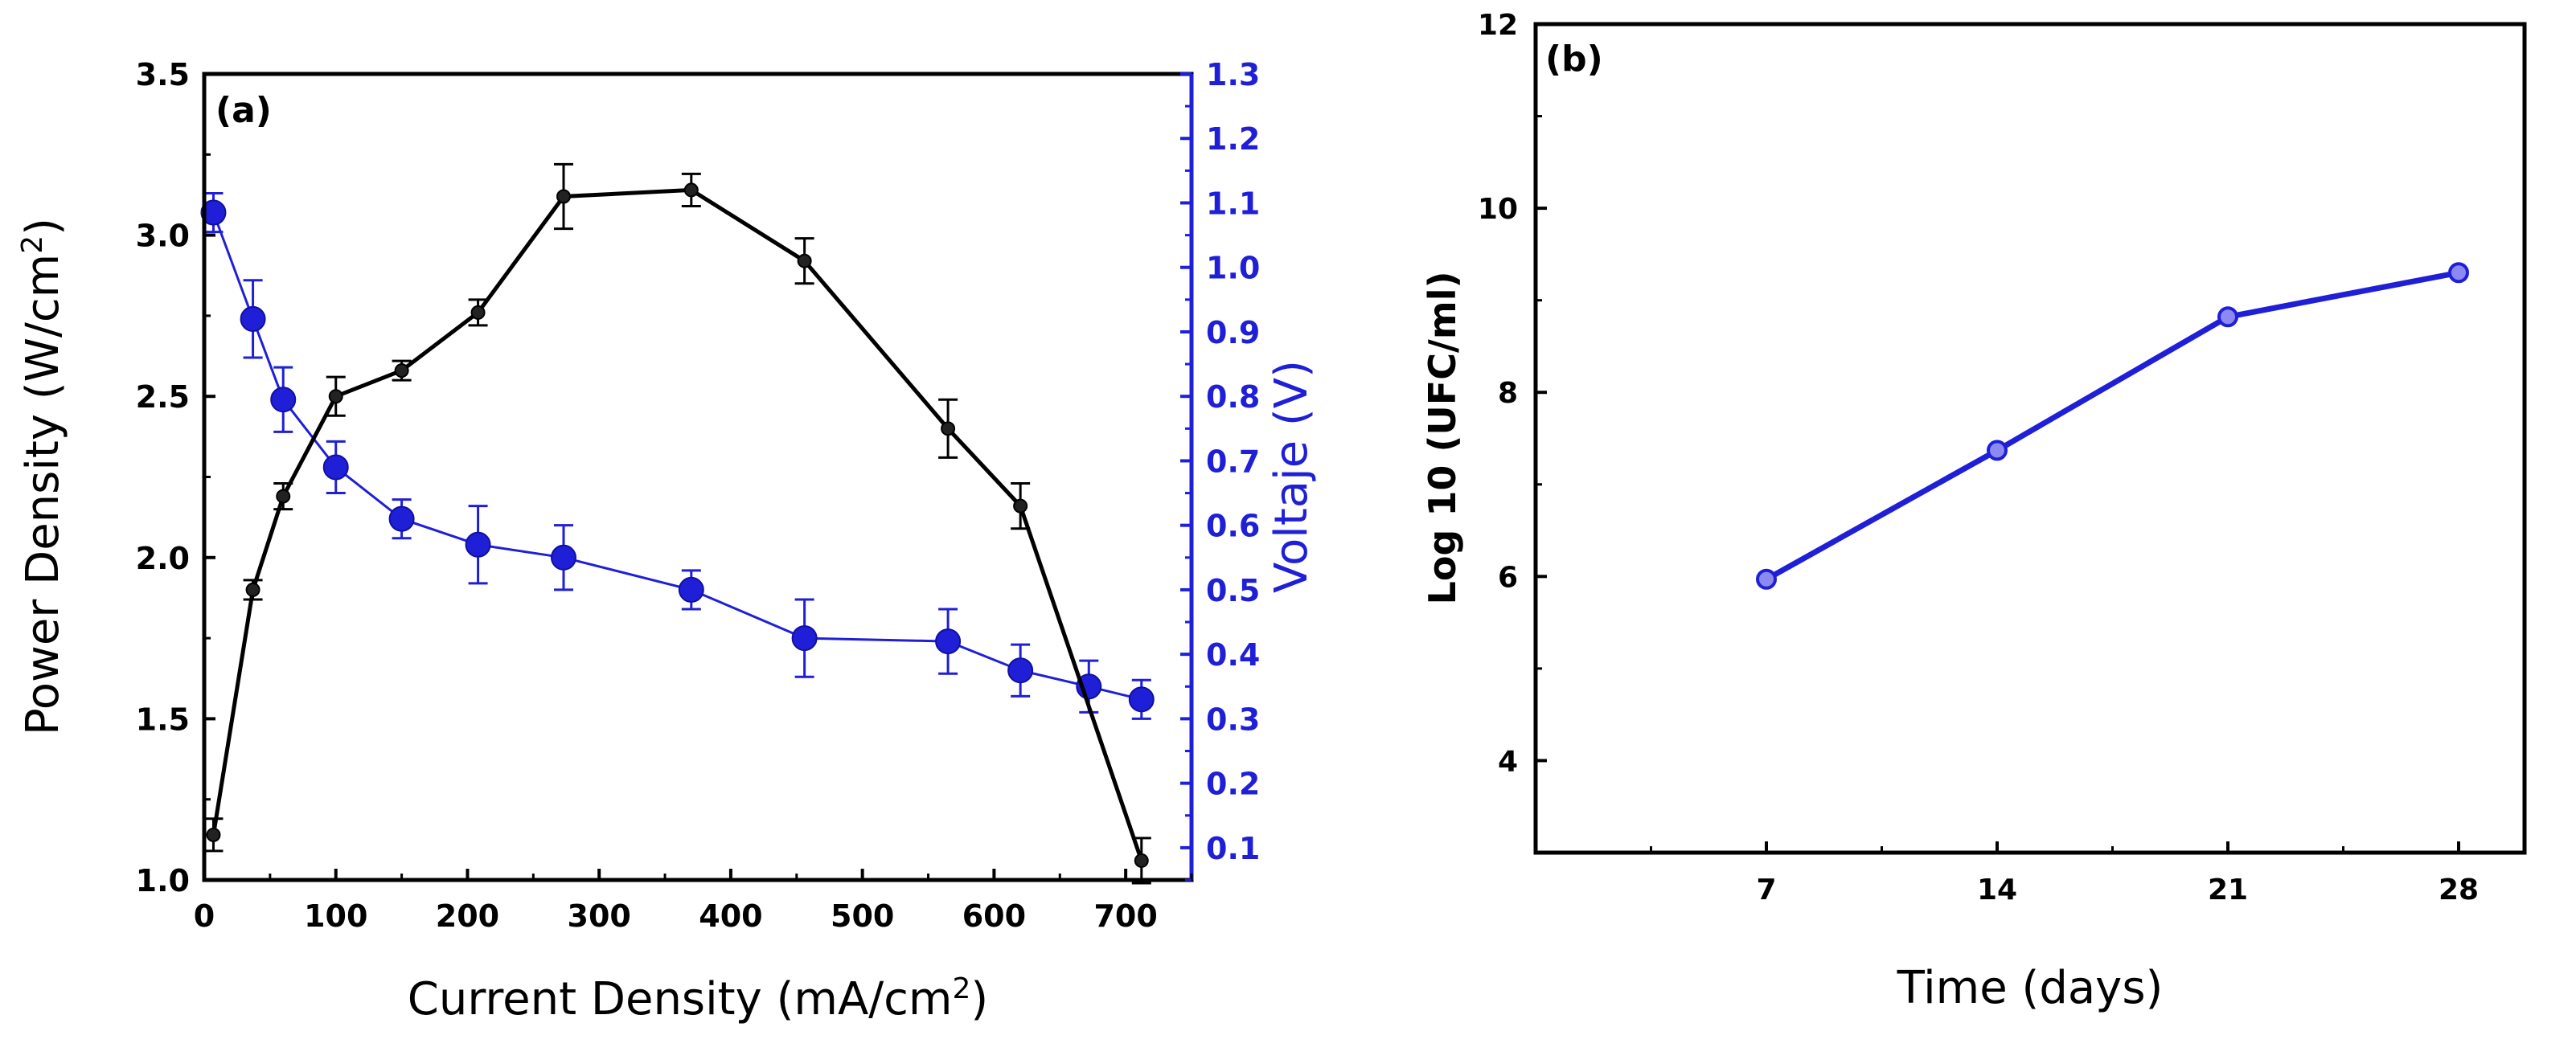 This screenshot has width=2576, height=1064. Describe the element at coordinates (994, 916) in the screenshot. I see `x-tick-label: 600` at that location.